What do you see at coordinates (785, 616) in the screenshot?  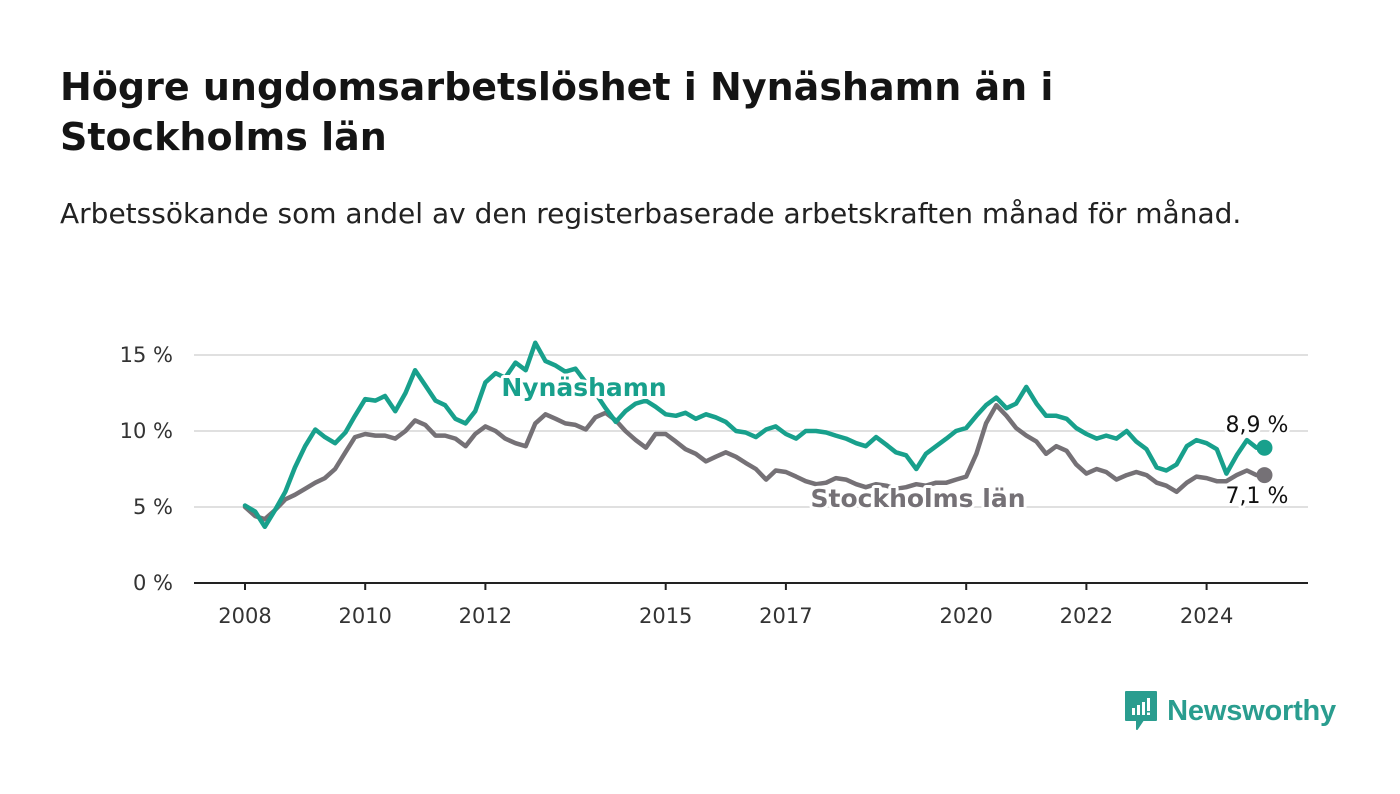 I see `x-tick-label: 2017` at bounding box center [785, 616].